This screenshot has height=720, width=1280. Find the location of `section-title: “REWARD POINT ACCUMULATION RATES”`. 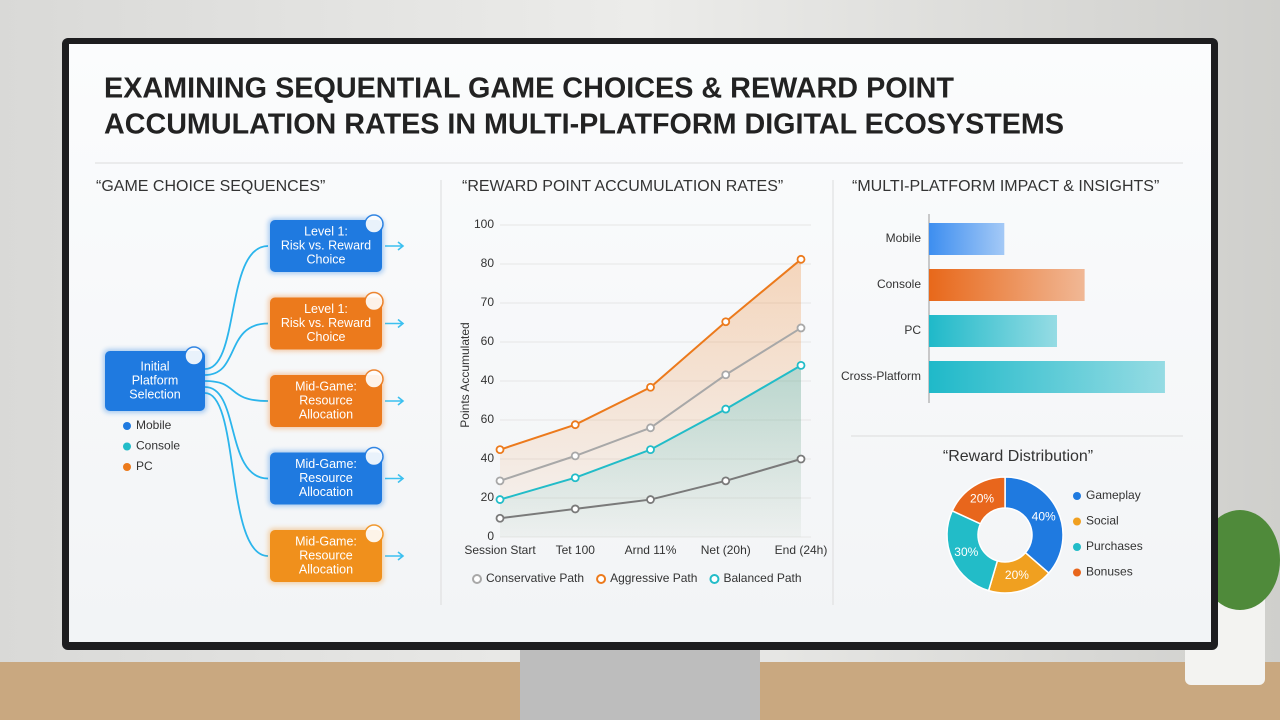

section-title: “REWARD POINT ACCUMULATION RATES” is located at coordinates (622, 186).